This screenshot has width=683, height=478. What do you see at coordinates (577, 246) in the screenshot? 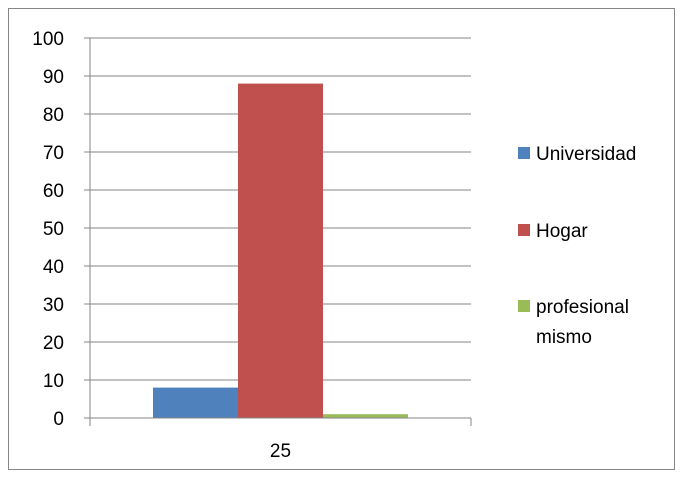
I see `legend: Universidad Hogar profesional mismo` at bounding box center [577, 246].